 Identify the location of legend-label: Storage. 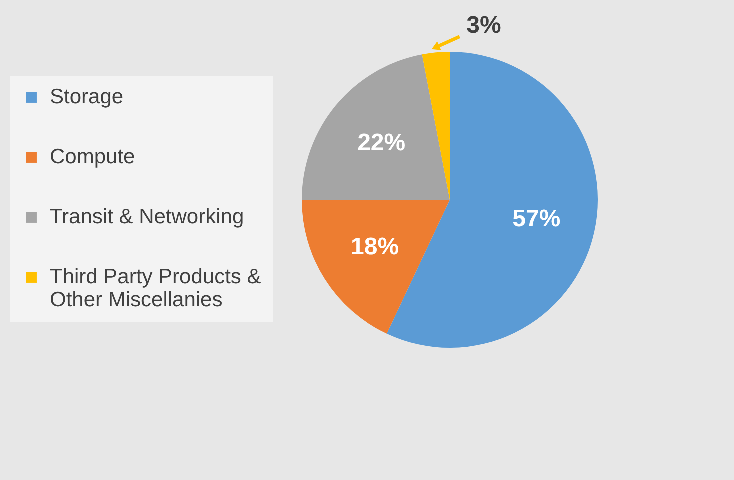
(87, 97).